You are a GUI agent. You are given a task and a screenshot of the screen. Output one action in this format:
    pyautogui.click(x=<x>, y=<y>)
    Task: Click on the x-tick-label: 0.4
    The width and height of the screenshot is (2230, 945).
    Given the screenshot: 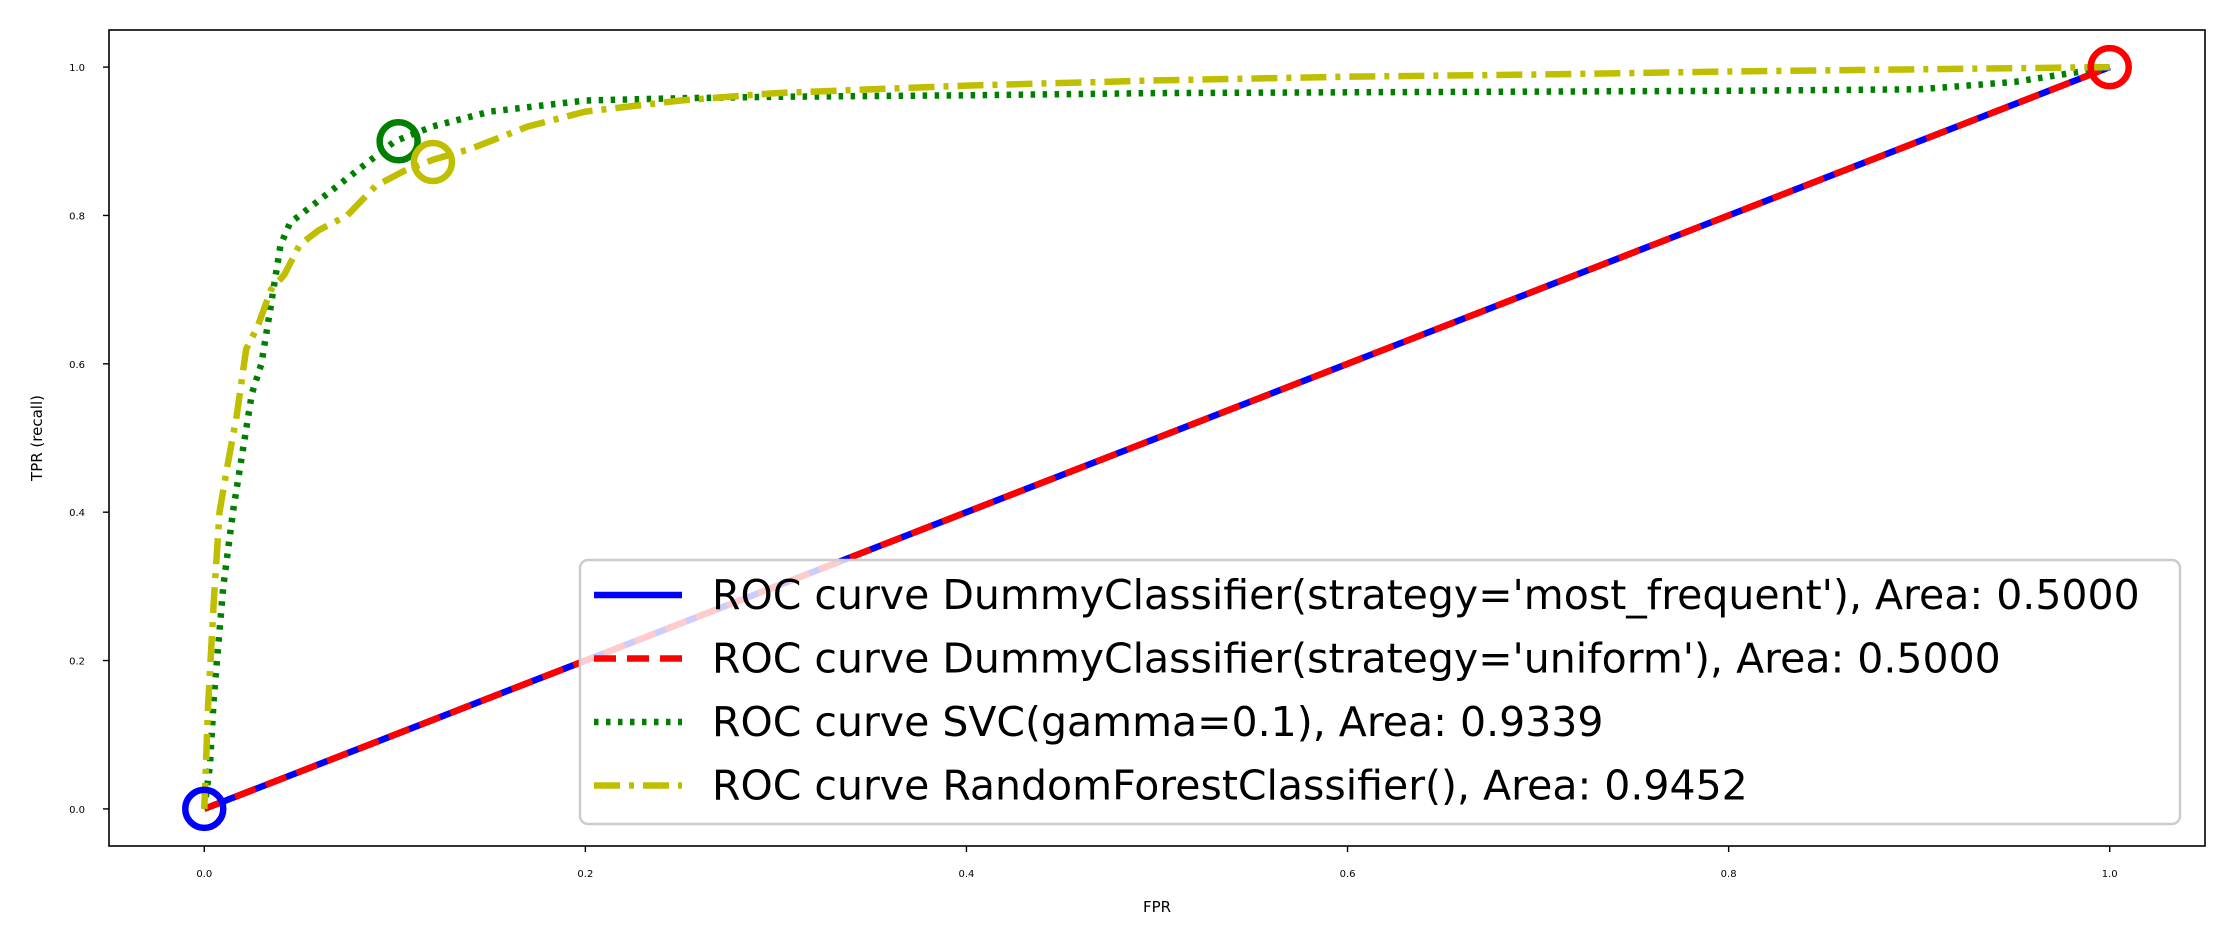 What is the action you would take?
    pyautogui.click(x=967, y=874)
    